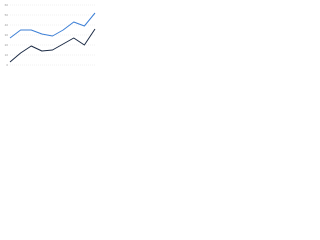 This screenshot has width=320, height=240. Describe the element at coordinates (7, 55) in the screenshot. I see `y-tick-label: 10` at that location.